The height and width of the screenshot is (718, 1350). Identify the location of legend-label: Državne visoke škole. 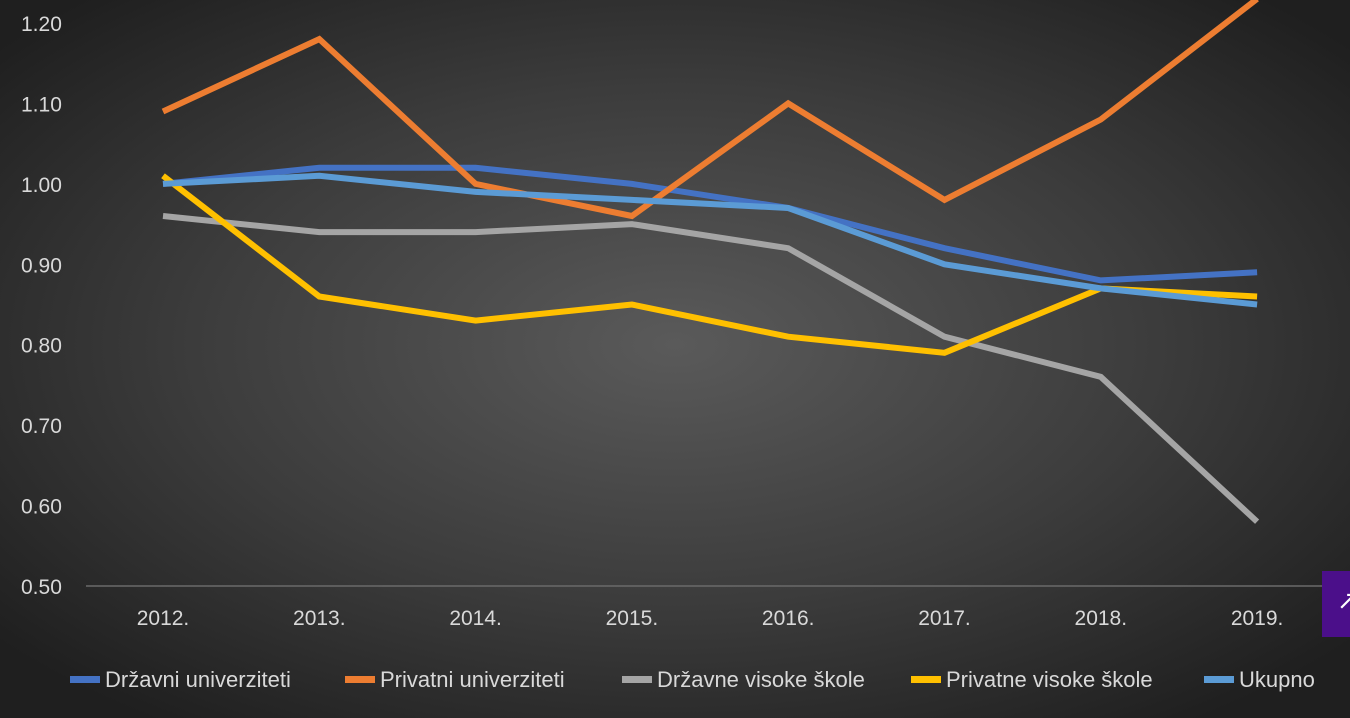
(761, 679).